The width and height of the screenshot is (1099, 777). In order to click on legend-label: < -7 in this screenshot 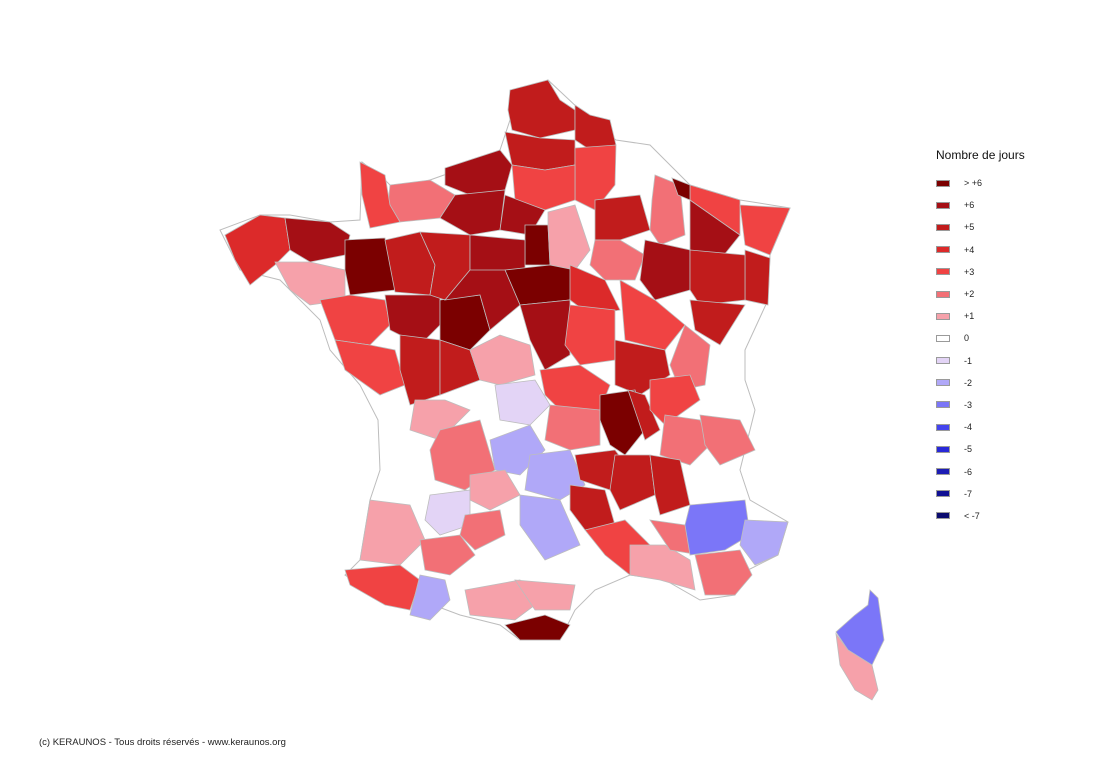, I will do `click(972, 515)`.